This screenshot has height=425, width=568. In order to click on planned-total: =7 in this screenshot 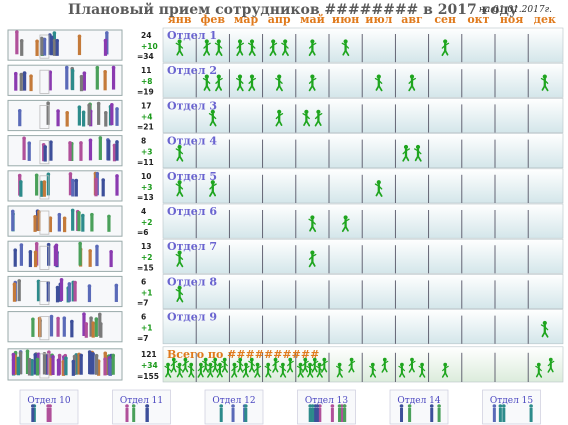, I will do `click(143, 338)`.